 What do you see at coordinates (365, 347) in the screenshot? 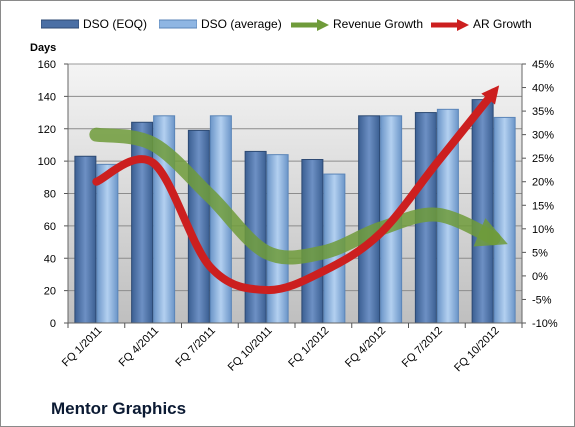
I see `x-tick-label: FQ 4/2012` at bounding box center [365, 347].